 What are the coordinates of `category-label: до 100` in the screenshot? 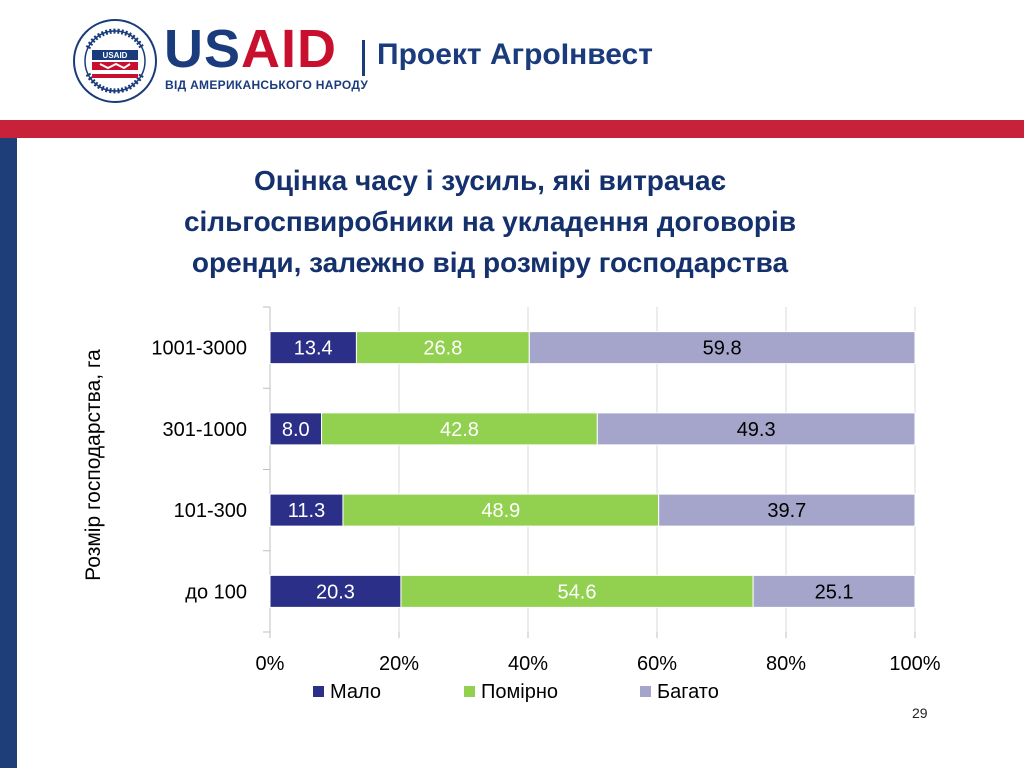 It's located at (216, 592).